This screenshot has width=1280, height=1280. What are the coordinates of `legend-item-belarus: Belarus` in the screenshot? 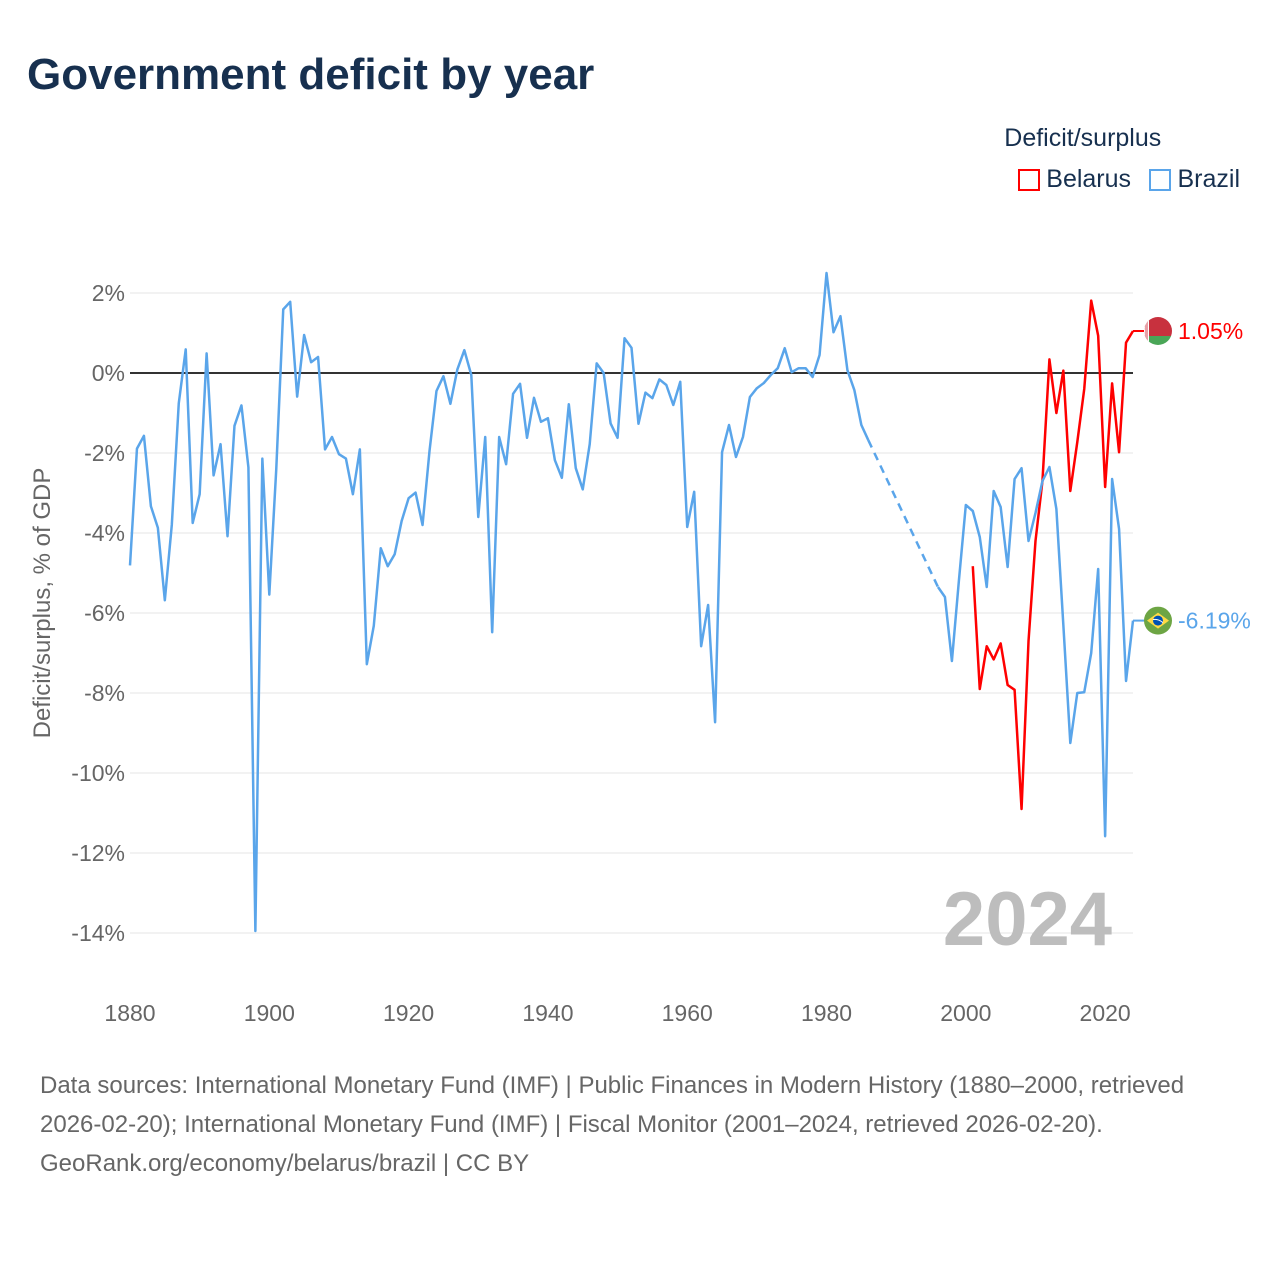 It's located at (1074, 179).